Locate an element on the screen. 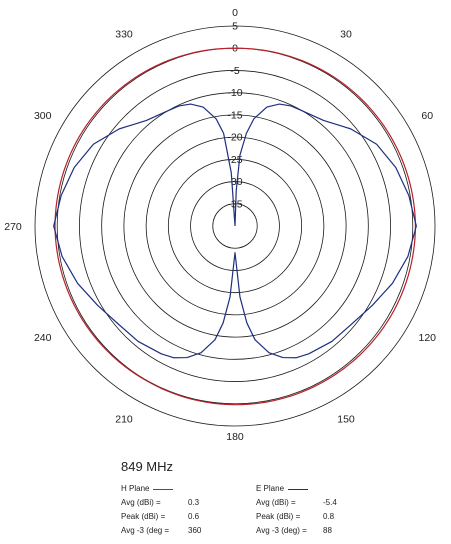  radial-tick-labels: 50-5-10-15-20-25-30-35 is located at coordinates (234, 116).